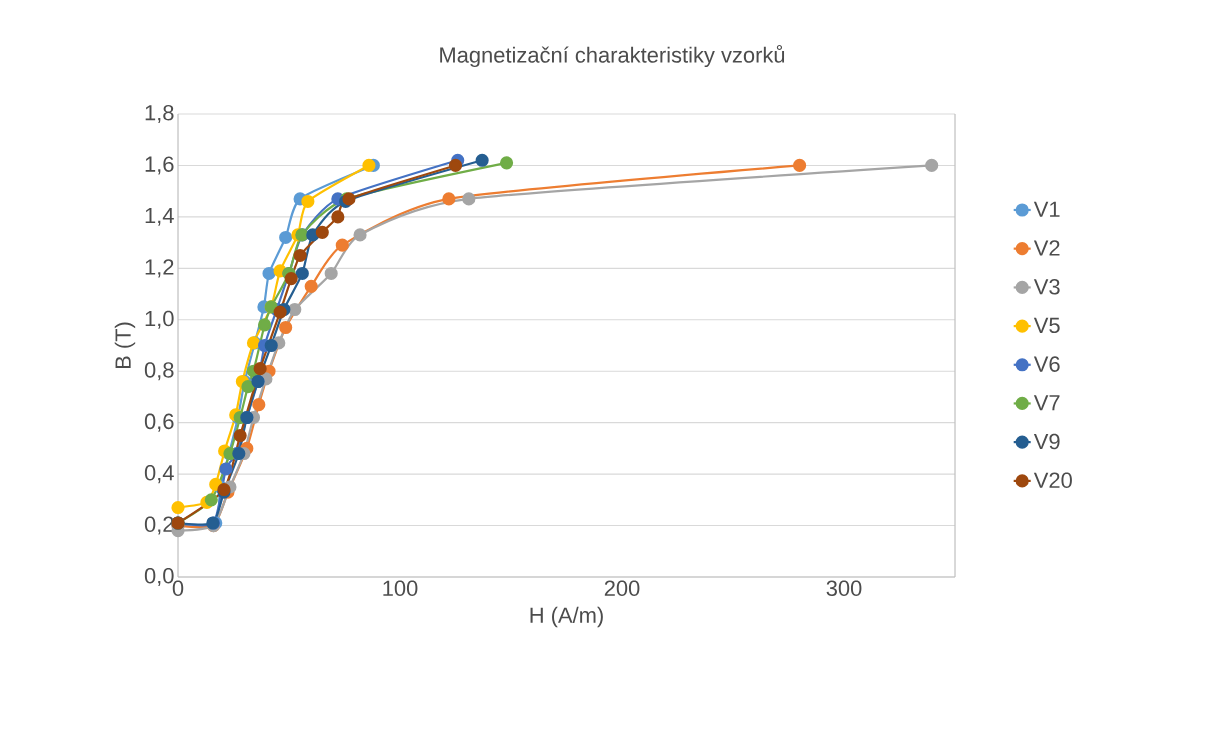 This screenshot has width=1224, height=729. I want to click on y-tick-label: 0,0, so click(159, 577).